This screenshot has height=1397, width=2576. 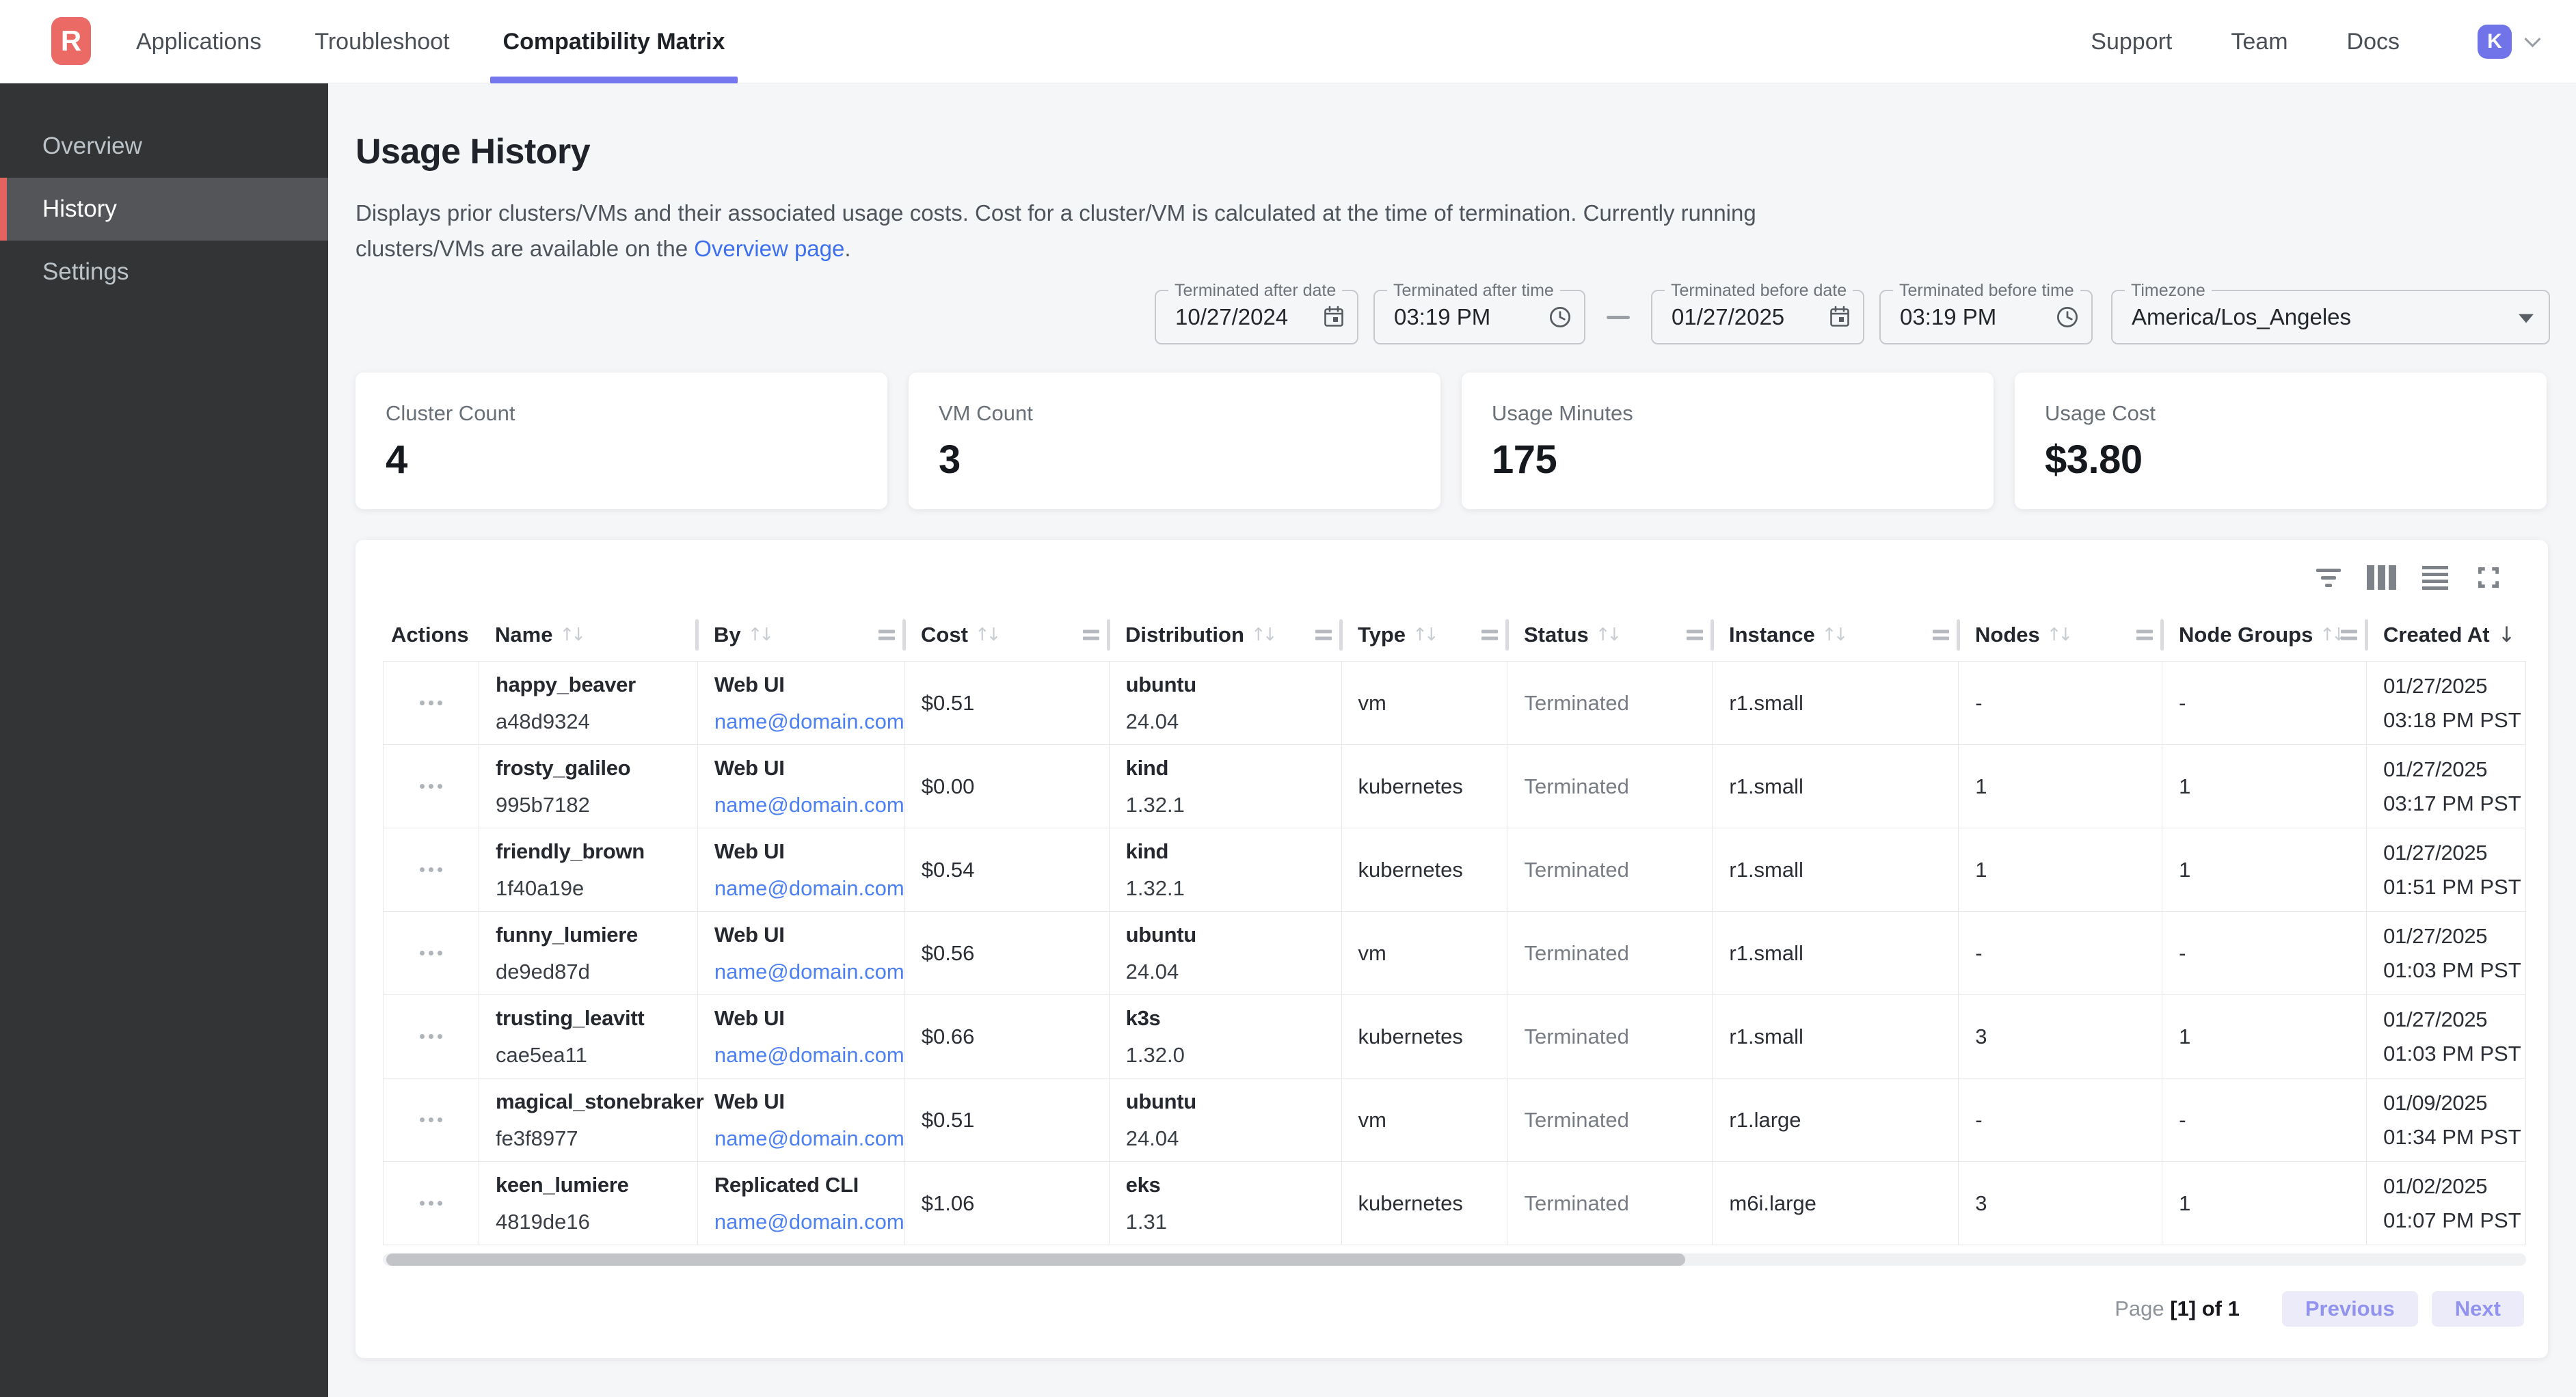 I want to click on terminated-after-time-field: Terminated after time 03:19 PM, so click(x=1479, y=312).